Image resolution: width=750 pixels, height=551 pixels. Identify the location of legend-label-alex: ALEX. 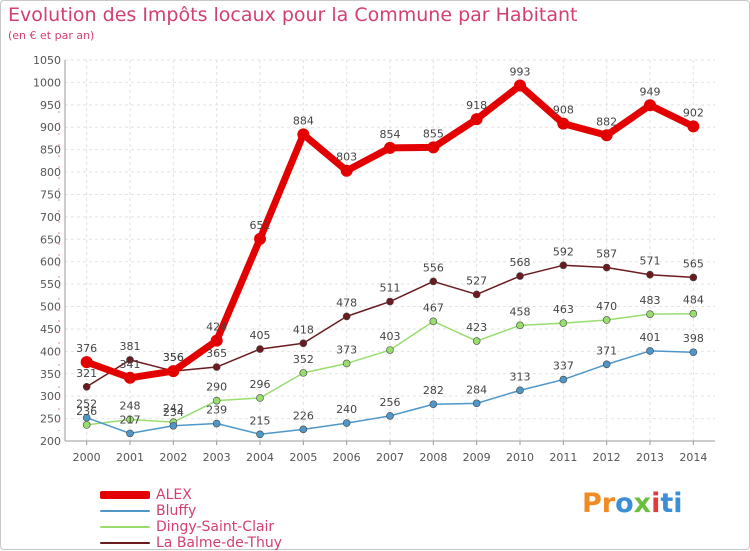
(174, 495).